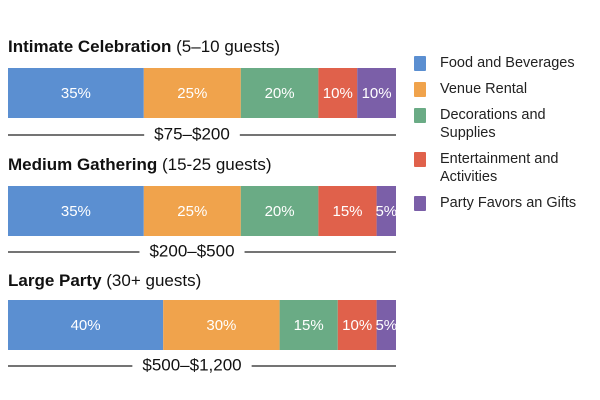 This screenshot has width=600, height=400. I want to click on legend-item: Food and Beverages, so click(505, 63).